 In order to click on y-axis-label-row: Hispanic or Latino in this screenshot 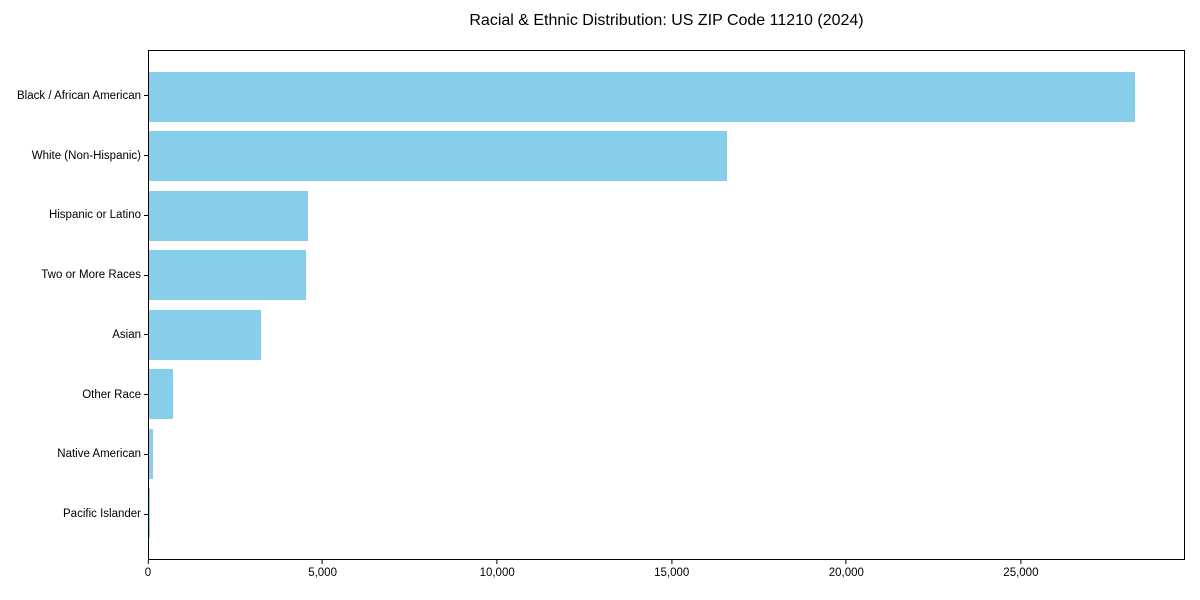, I will do `click(74, 216)`.